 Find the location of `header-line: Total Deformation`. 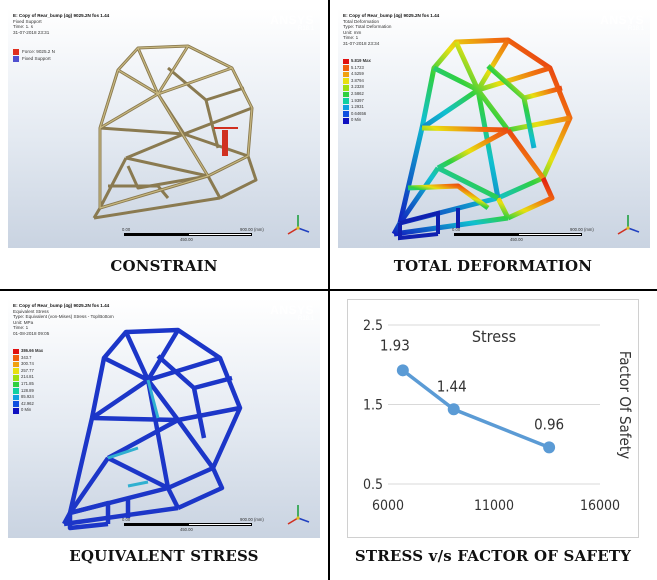

header-line: Total Deformation is located at coordinates (361, 21).